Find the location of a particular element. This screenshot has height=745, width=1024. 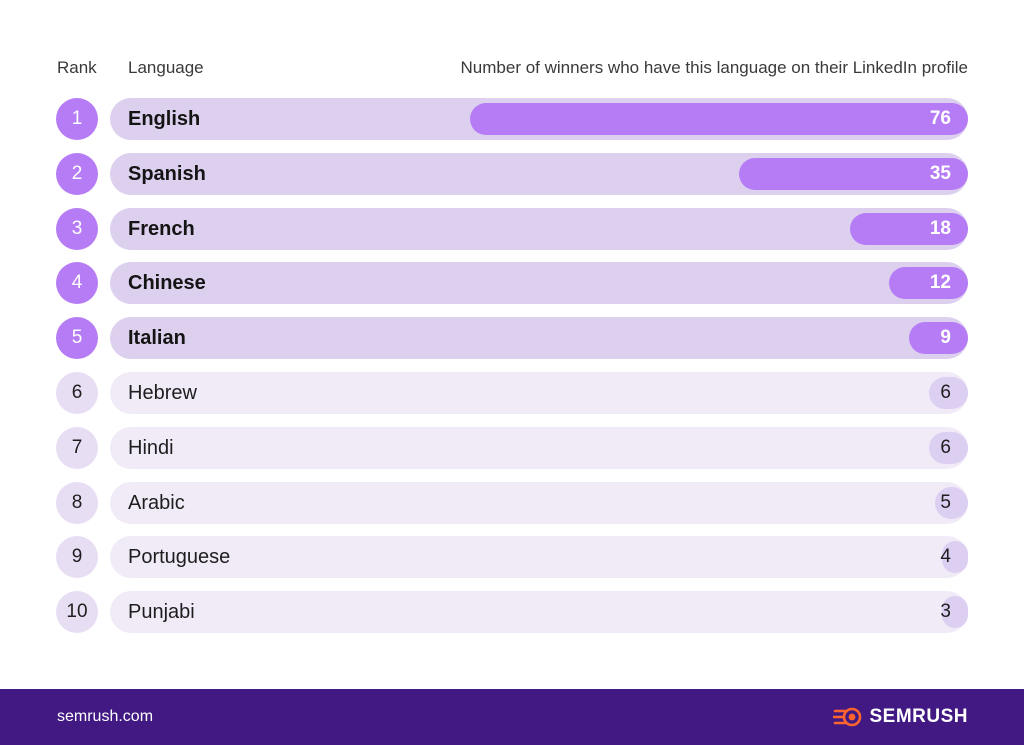

value-label: 76 is located at coordinates (940, 118).